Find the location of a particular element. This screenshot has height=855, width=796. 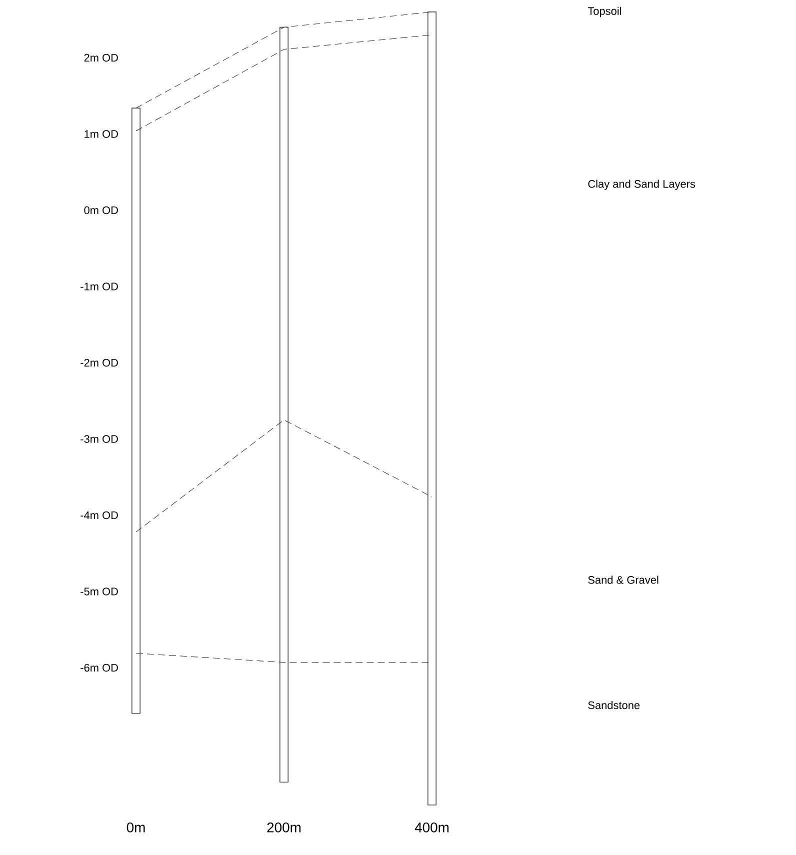

x-tick-label: 0m is located at coordinates (135, 827).